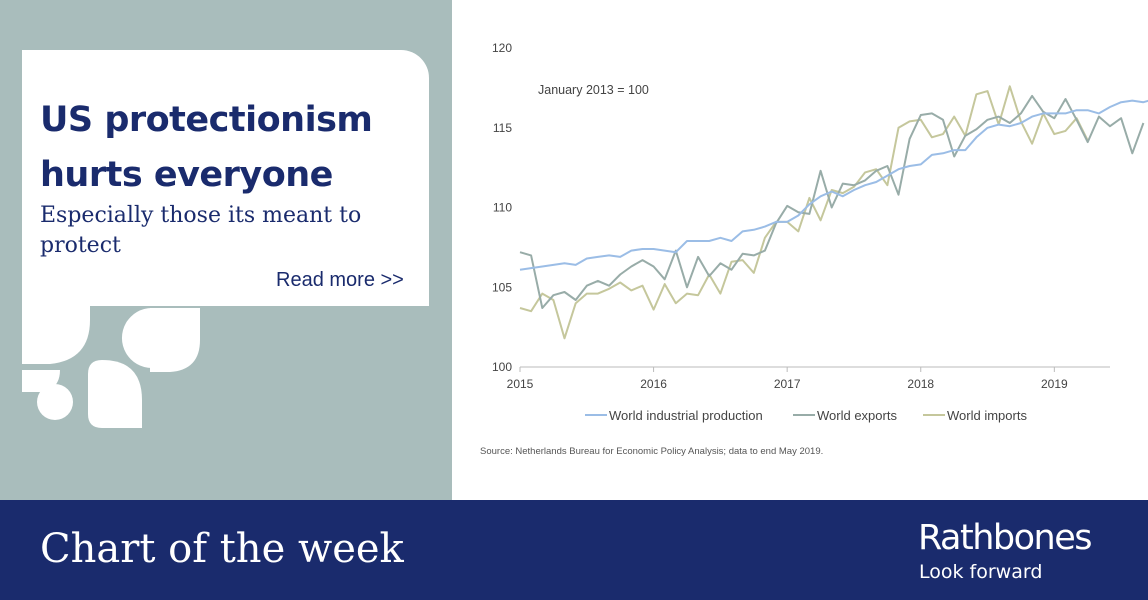  Describe the element at coordinates (857, 415) in the screenshot. I see `legend-label-2: World exports` at that location.